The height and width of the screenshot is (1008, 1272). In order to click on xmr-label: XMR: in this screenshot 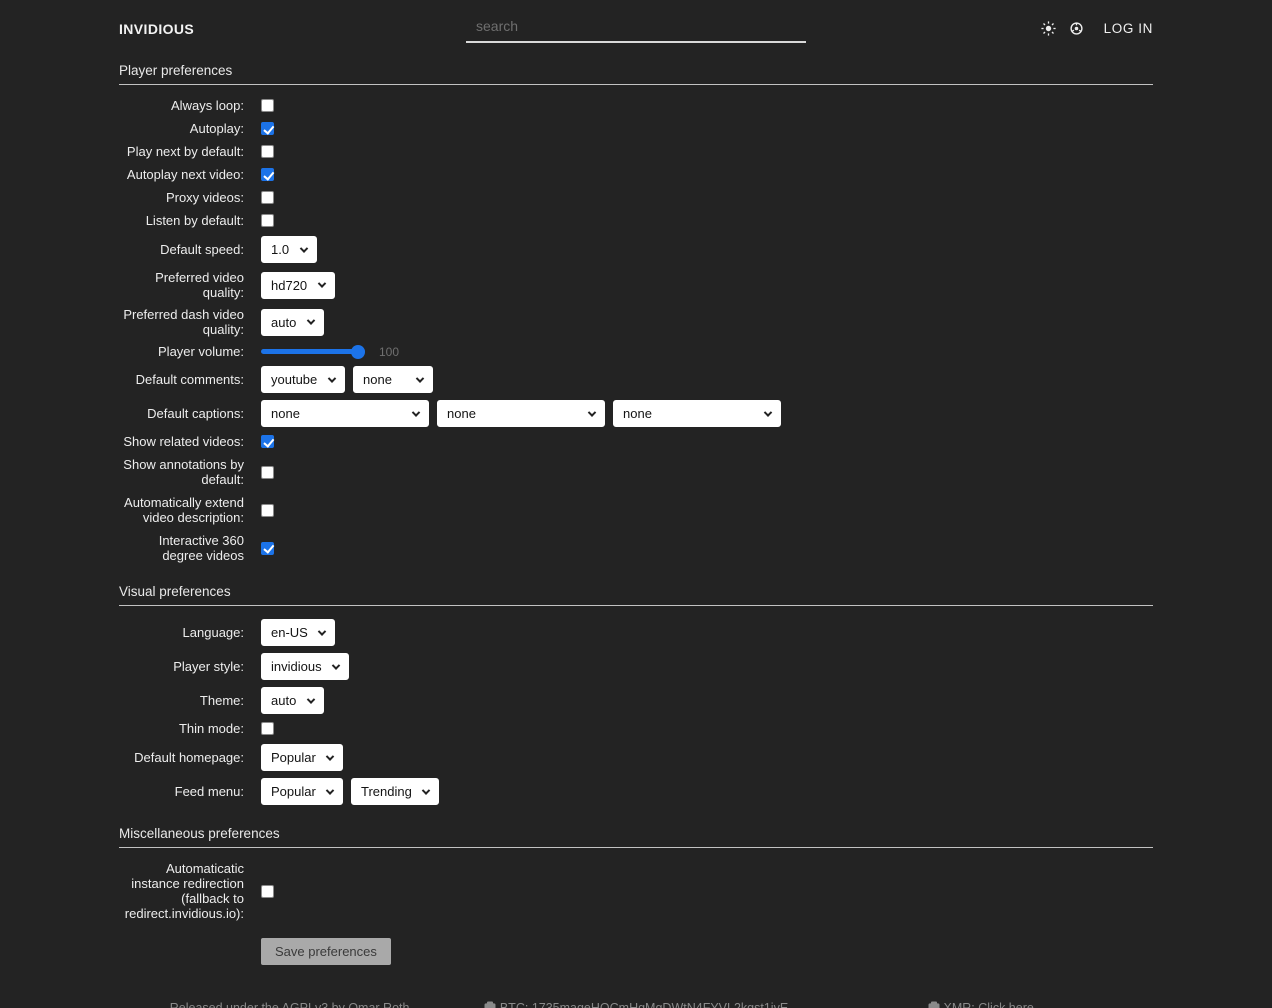, I will do `click(959, 1004)`.